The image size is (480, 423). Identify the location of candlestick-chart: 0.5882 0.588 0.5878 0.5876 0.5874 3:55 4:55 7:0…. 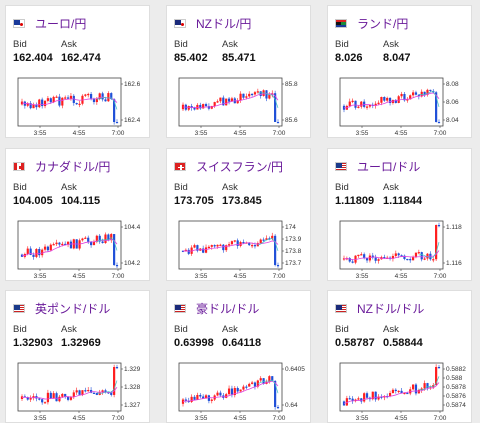
(400, 390).